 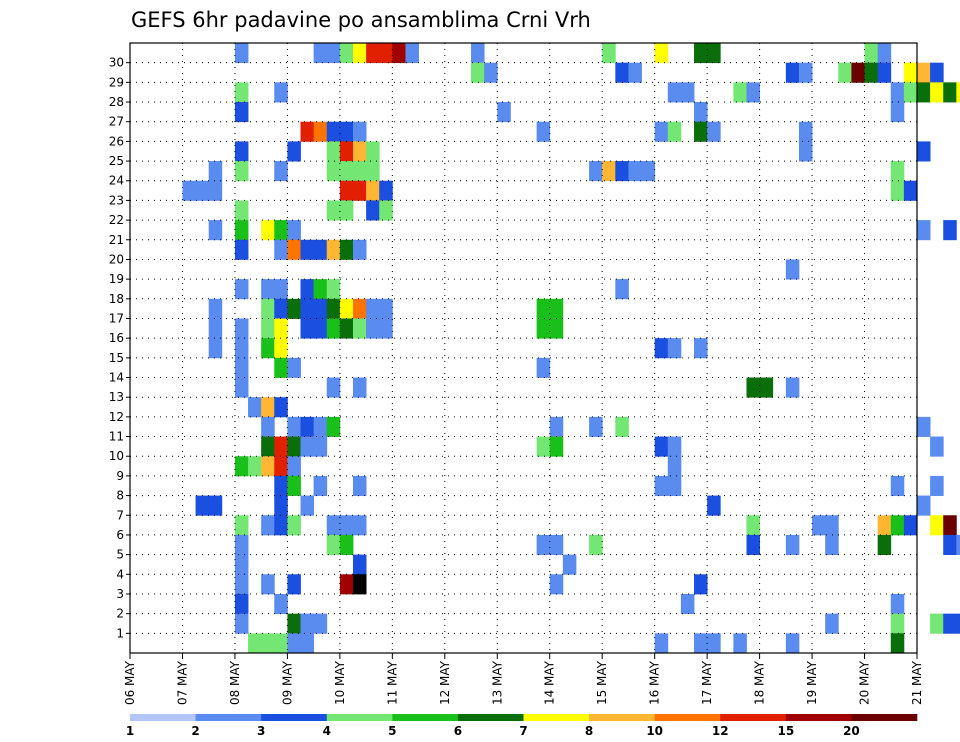 What do you see at coordinates (116, 161) in the screenshot?
I see `y-tick-label: 25` at bounding box center [116, 161].